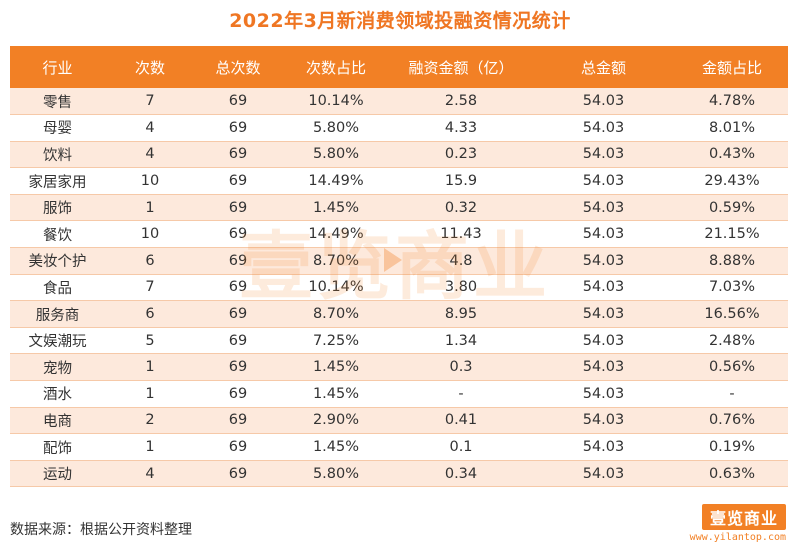 Image resolution: width=800 pixels, height=549 pixels. I want to click on table-row: 餐饮 10 69 14.49% 11.43 54.03 21.15%, so click(399, 234).